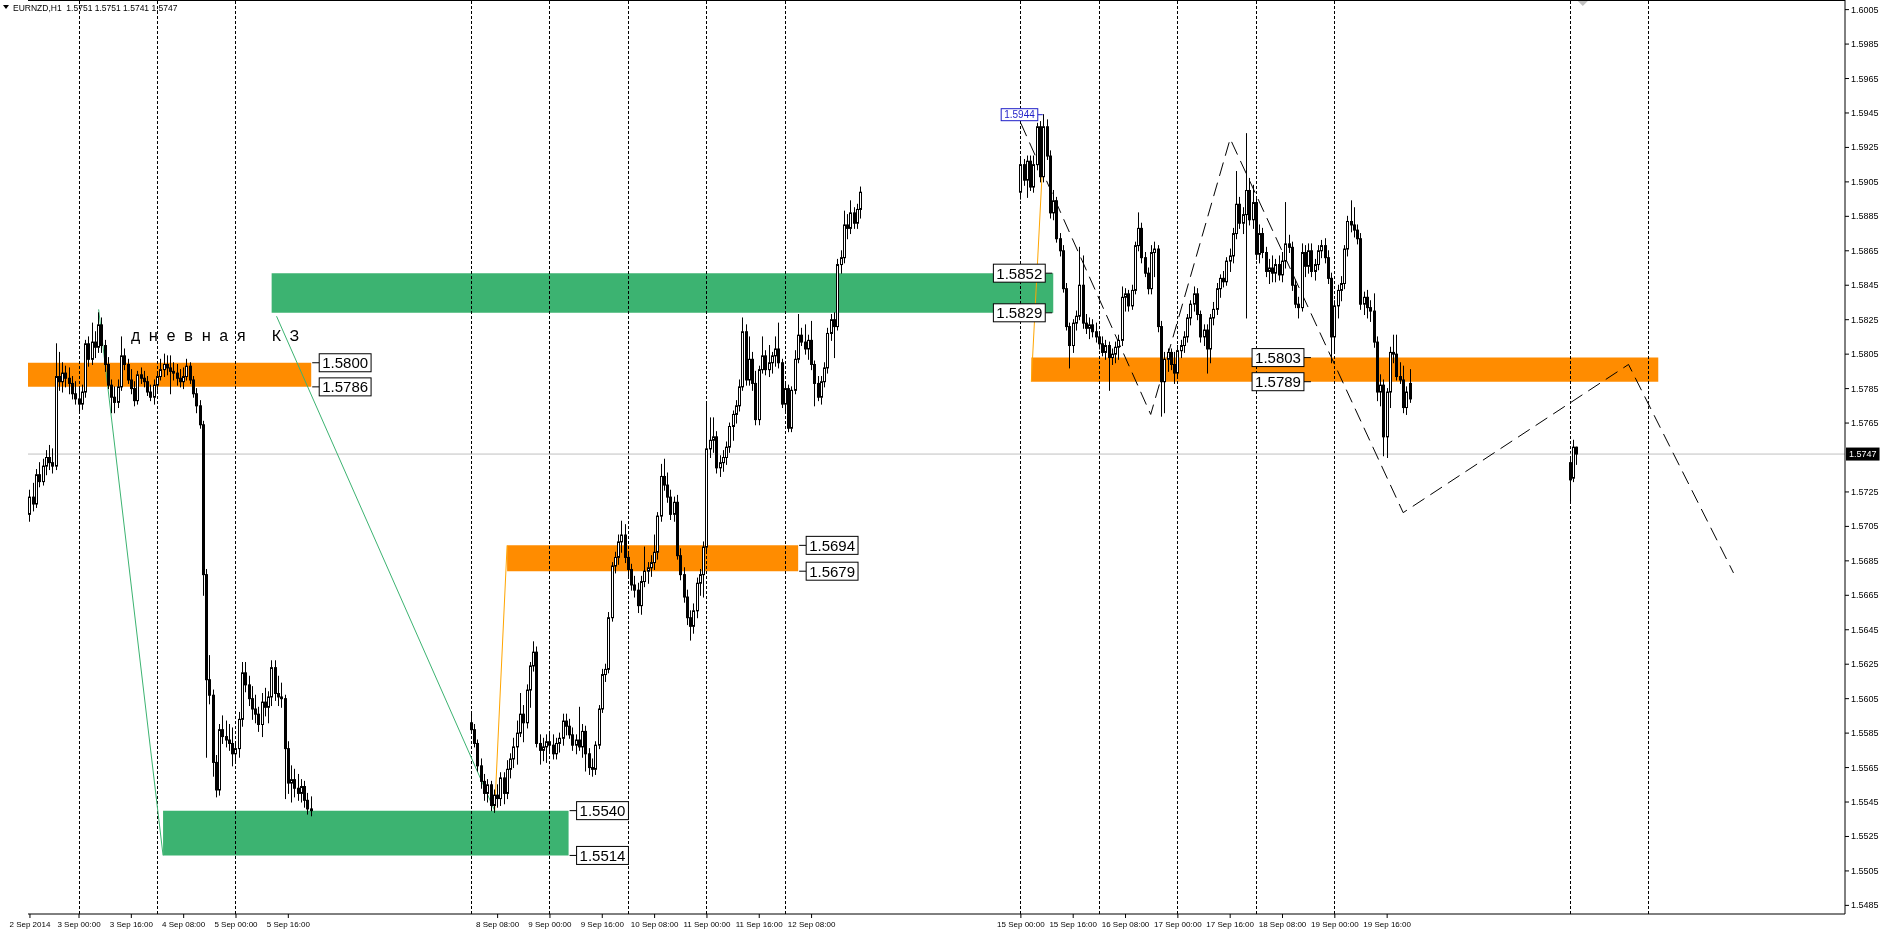 The image size is (1885, 932). What do you see at coordinates (1865, 491) in the screenshot?
I see `y-tick-label: 1.5725` at bounding box center [1865, 491].